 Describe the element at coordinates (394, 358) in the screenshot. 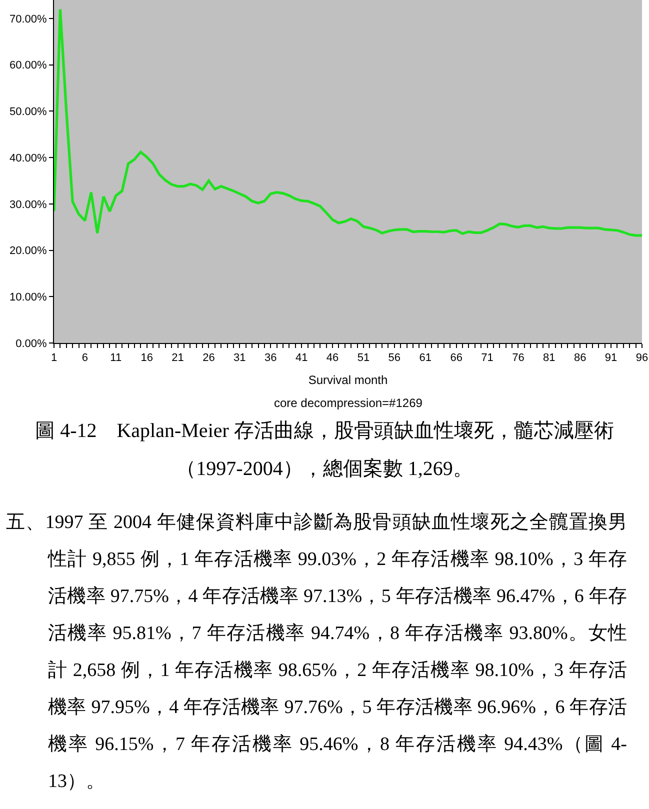

I see `x-tick-label: 56` at that location.